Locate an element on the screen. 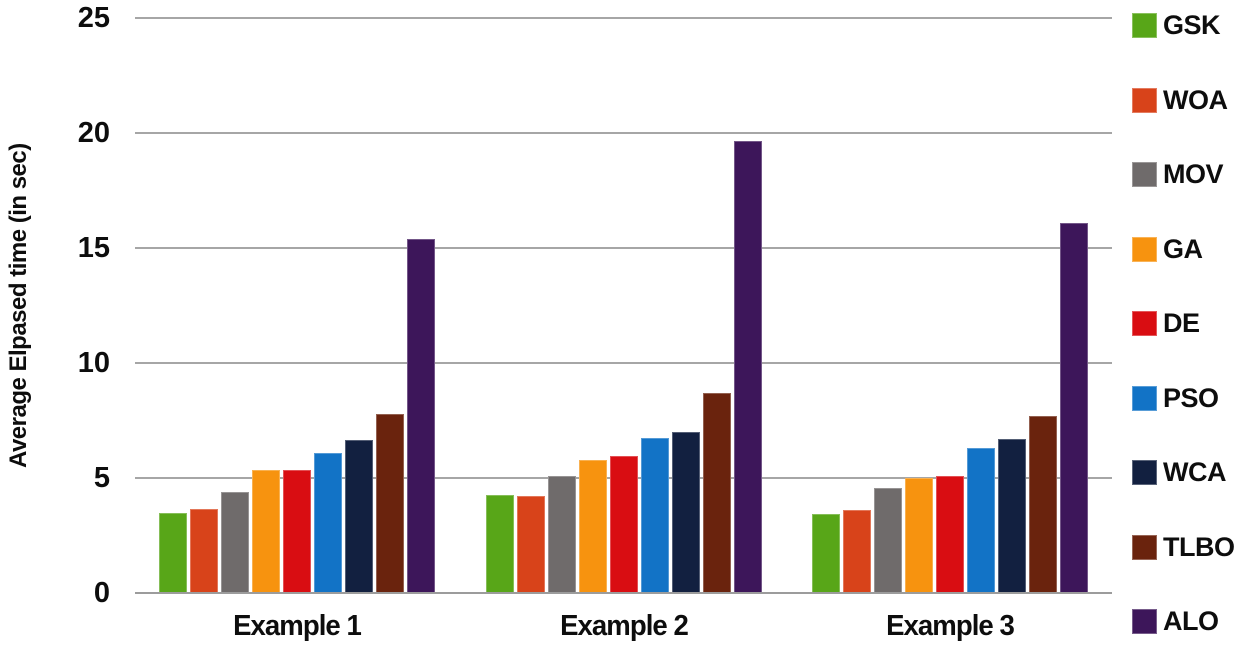 The width and height of the screenshot is (1250, 663). legend-label-gsk: GSK is located at coordinates (1192, 25).